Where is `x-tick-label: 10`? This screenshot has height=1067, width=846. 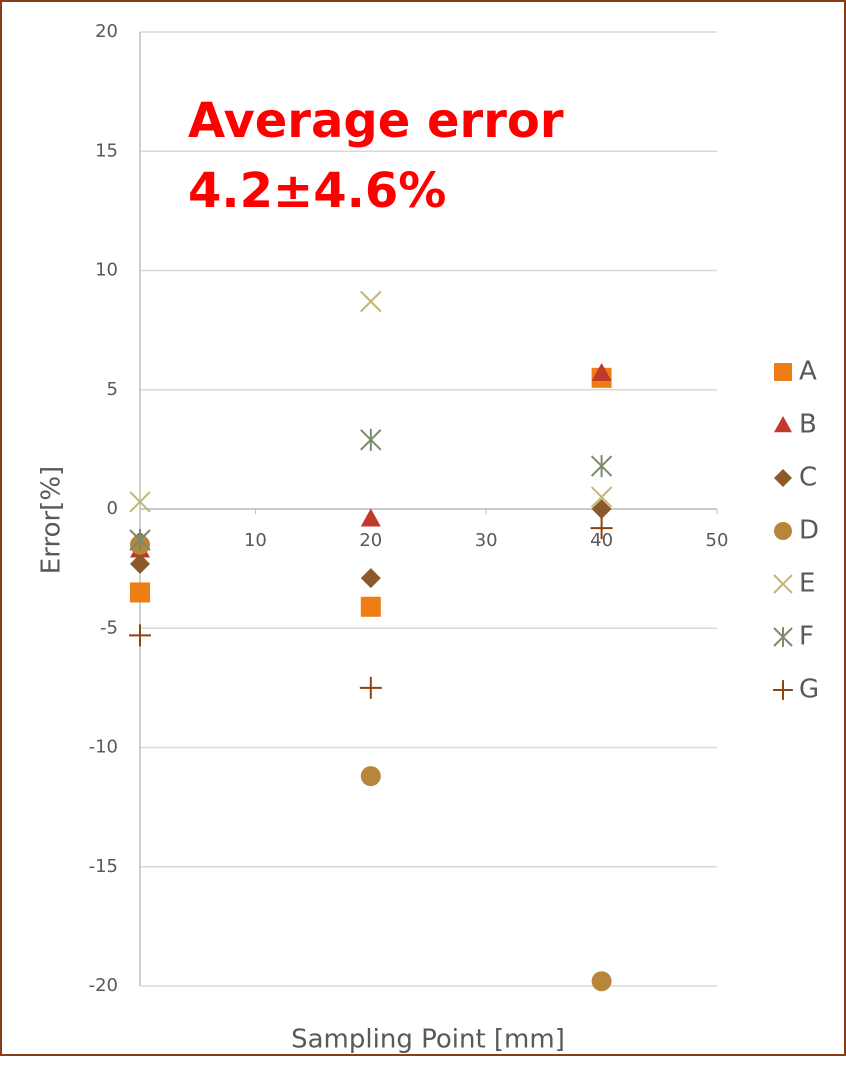
x-tick-label: 10 is located at coordinates (255, 540).